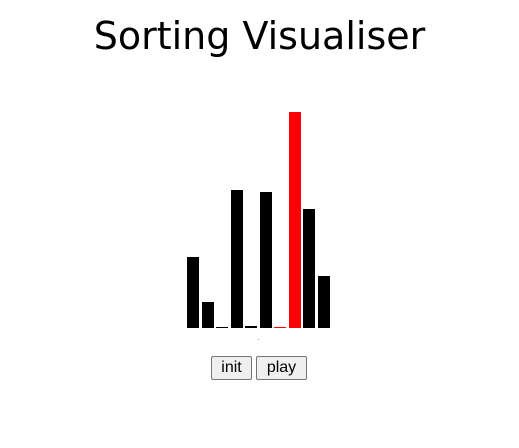 This screenshot has width=519, height=448. What do you see at coordinates (259, 36) in the screenshot?
I see `page-title: Sorting Visualiser` at bounding box center [259, 36].